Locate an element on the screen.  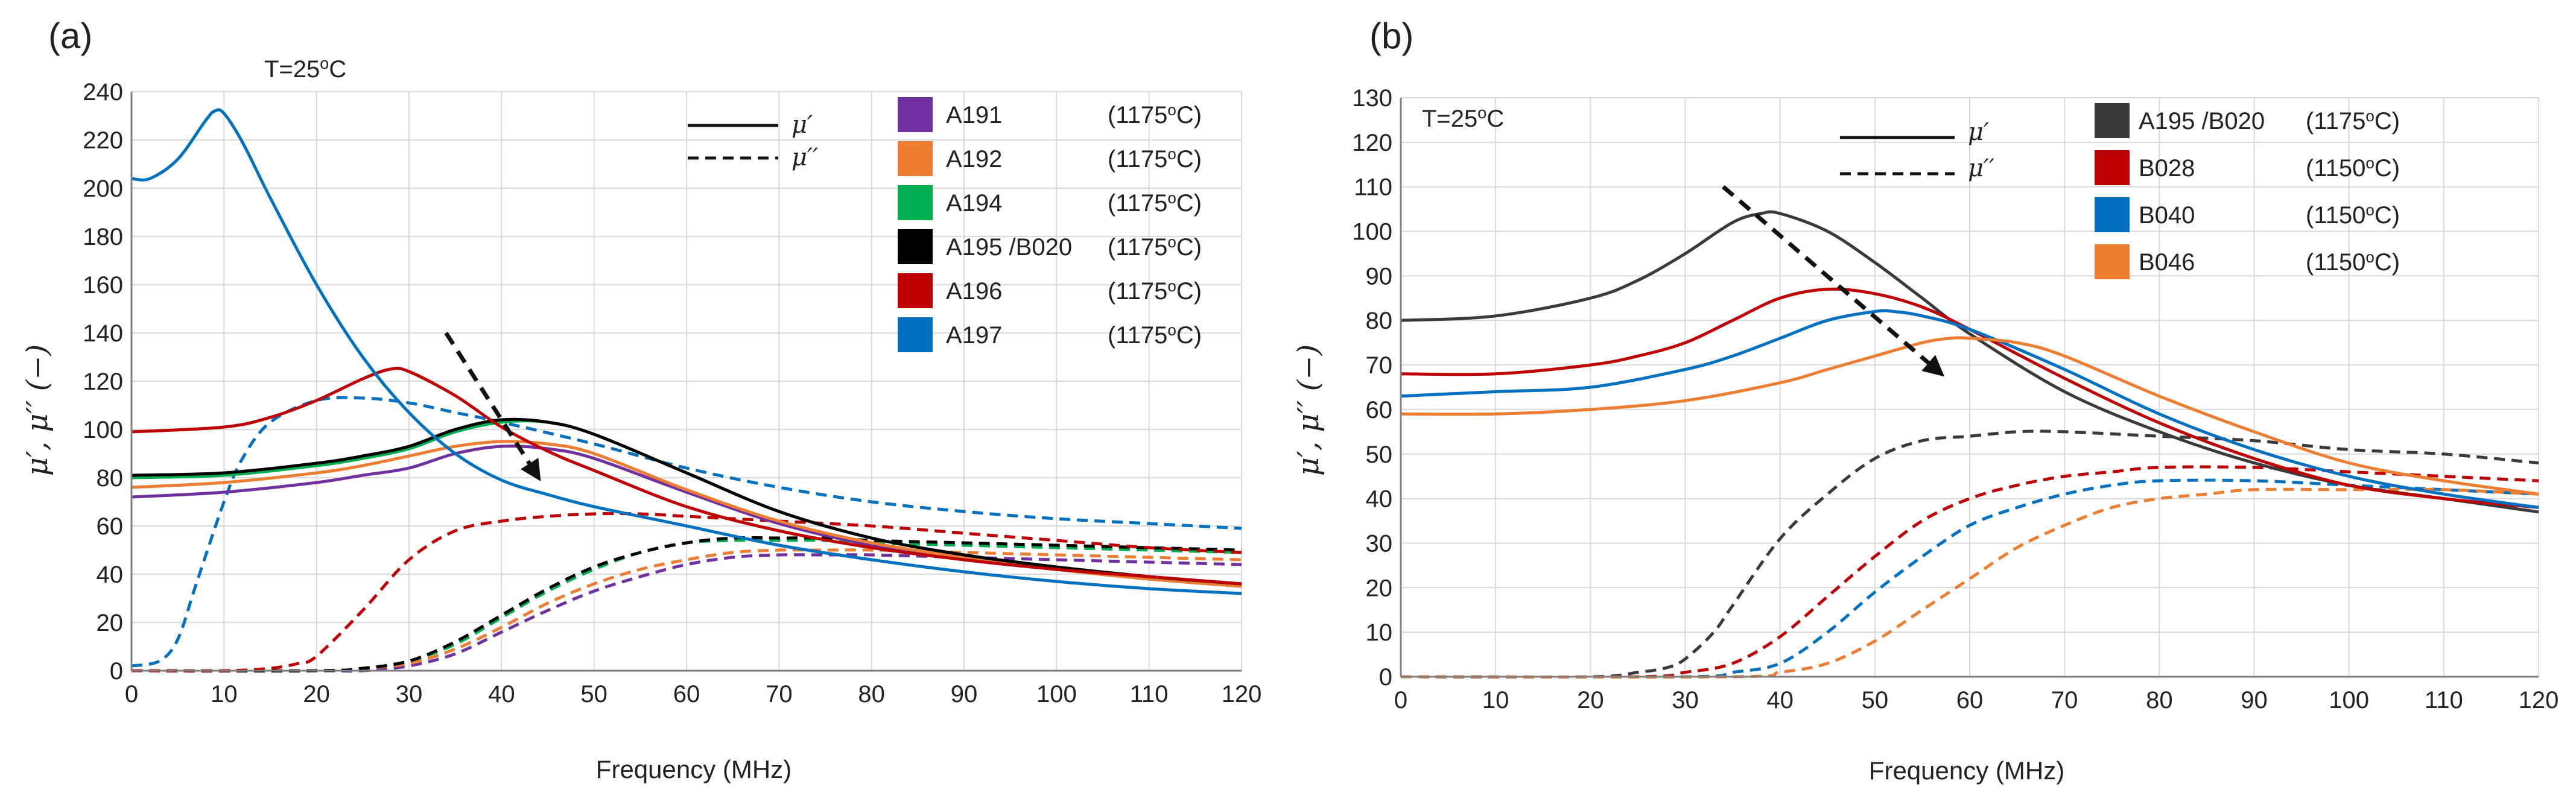
legend-item-b028: B028 (1150oC) is located at coordinates (2247, 167).